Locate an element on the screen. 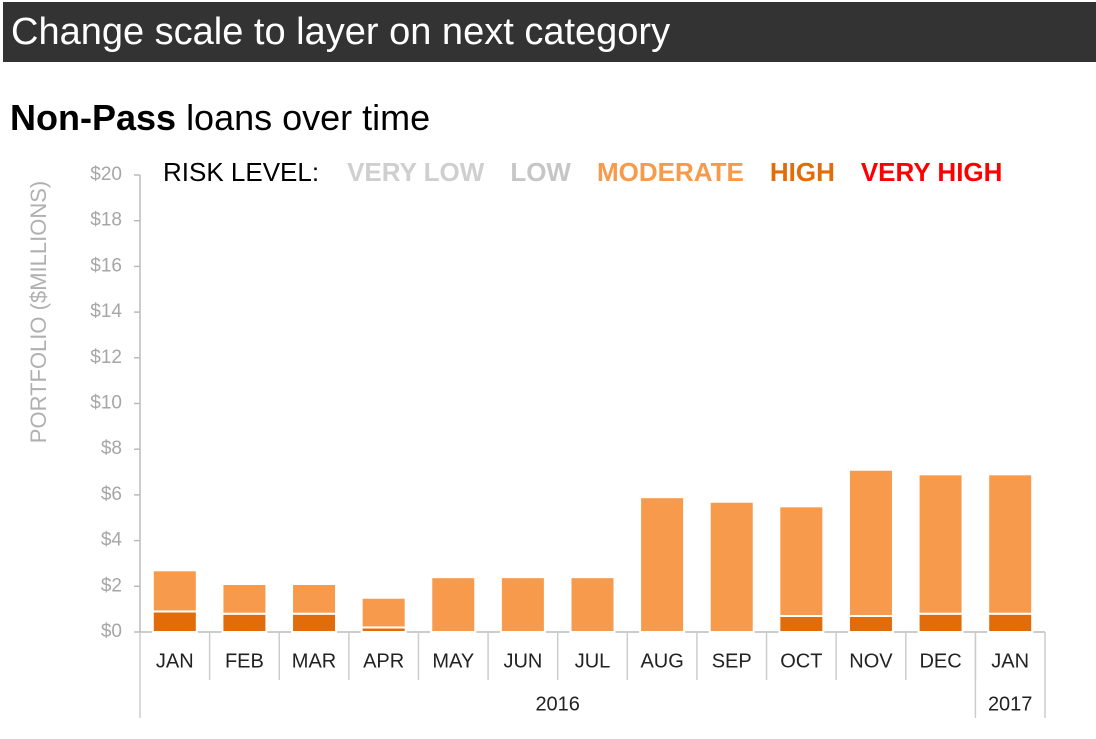 The height and width of the screenshot is (739, 1096). x-tick-label: APR is located at coordinates (383, 661).